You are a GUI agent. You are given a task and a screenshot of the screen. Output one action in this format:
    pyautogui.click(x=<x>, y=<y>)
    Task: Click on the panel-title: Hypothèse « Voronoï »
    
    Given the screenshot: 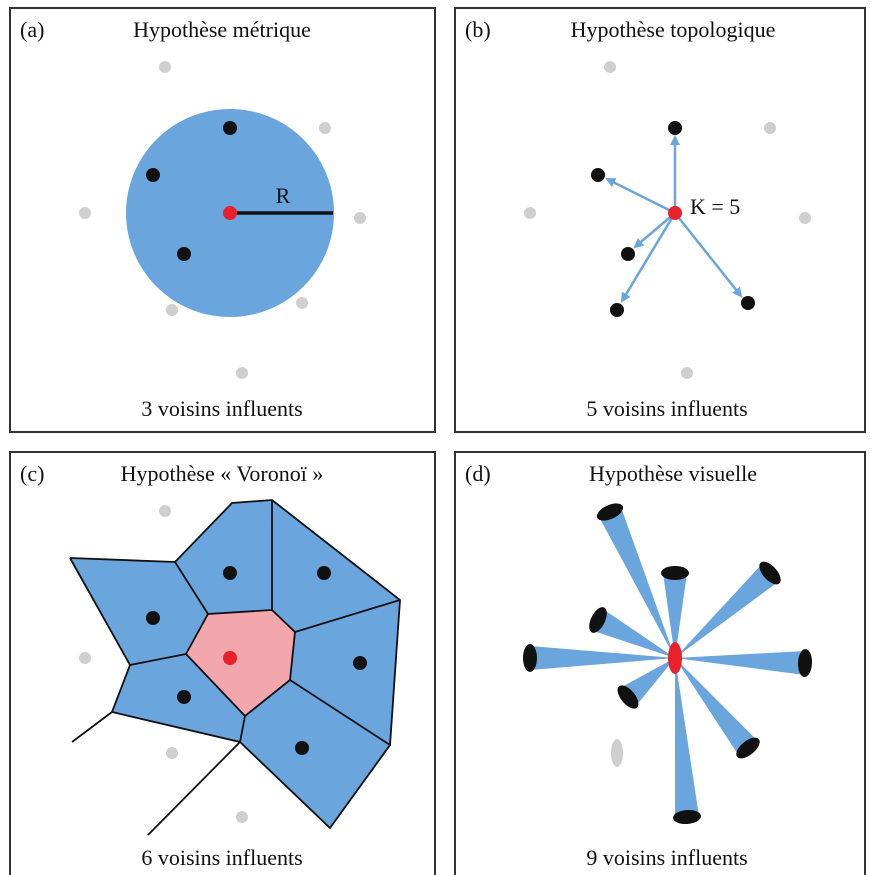 What is the action you would take?
    pyautogui.click(x=222, y=473)
    